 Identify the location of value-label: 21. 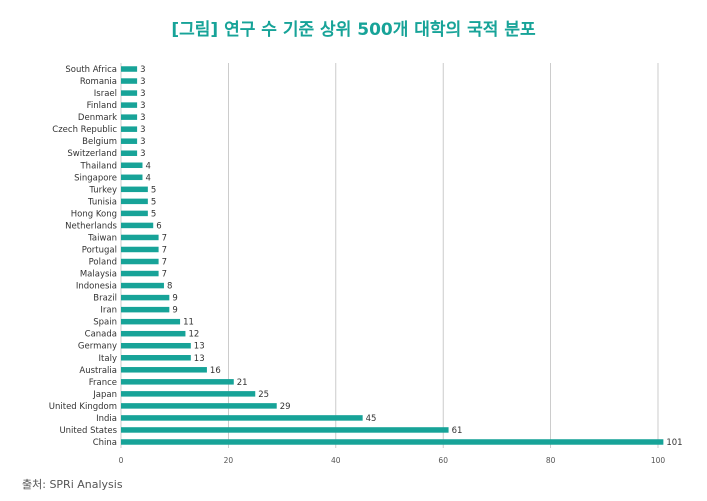
(242, 383).